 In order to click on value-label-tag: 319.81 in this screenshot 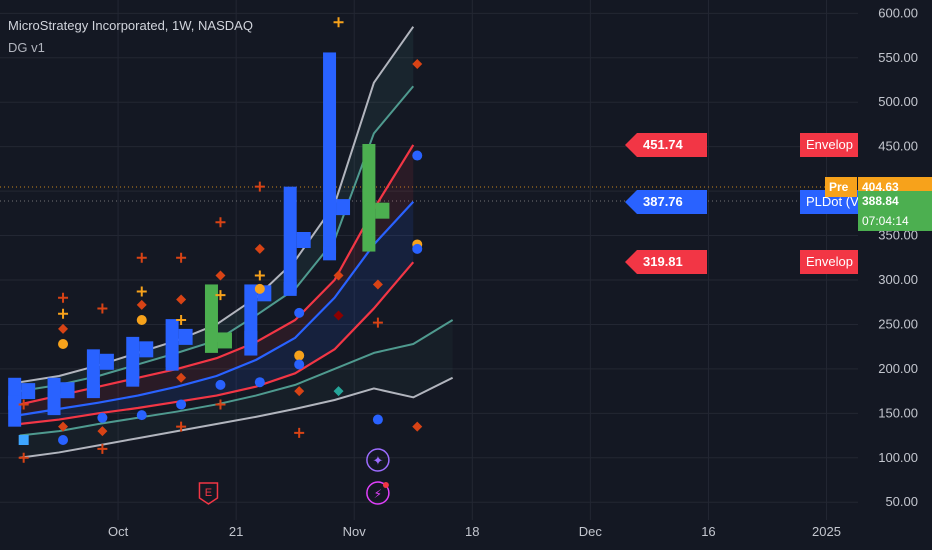, I will do `click(666, 262)`.